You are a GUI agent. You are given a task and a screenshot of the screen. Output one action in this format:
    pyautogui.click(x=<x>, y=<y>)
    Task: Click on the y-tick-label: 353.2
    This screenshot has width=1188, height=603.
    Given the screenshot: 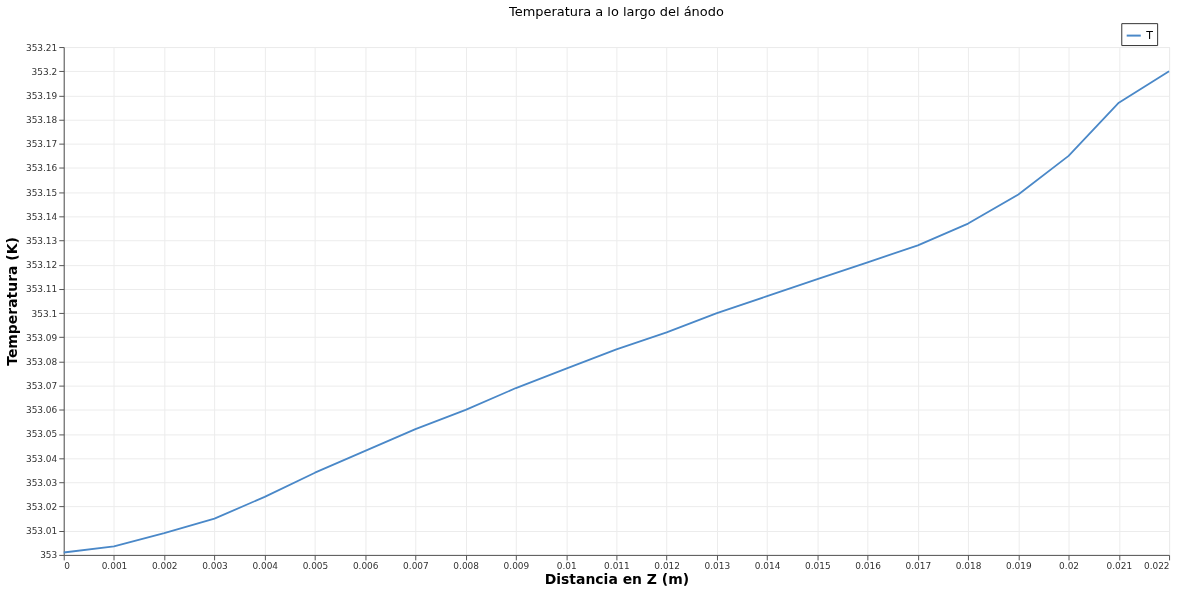 What is the action you would take?
    pyautogui.click(x=44, y=71)
    